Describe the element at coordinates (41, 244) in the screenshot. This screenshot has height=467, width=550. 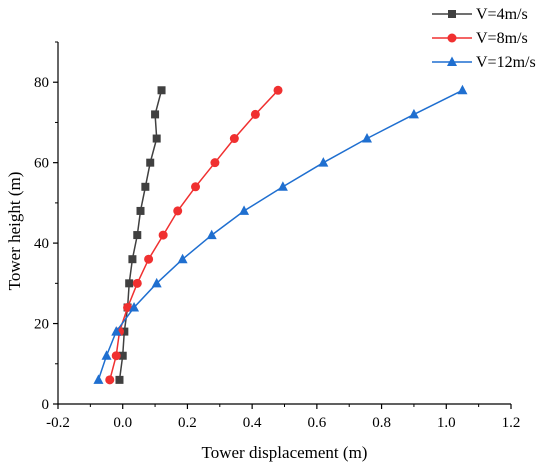
I see `y-tick-label: 40` at that location.